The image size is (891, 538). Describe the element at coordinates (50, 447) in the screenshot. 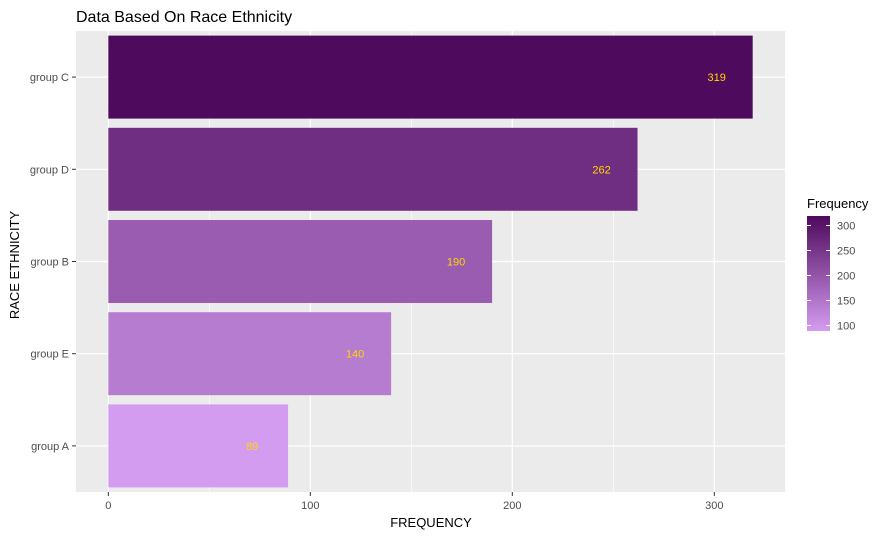

I see `y-tick-label: group A` at that location.